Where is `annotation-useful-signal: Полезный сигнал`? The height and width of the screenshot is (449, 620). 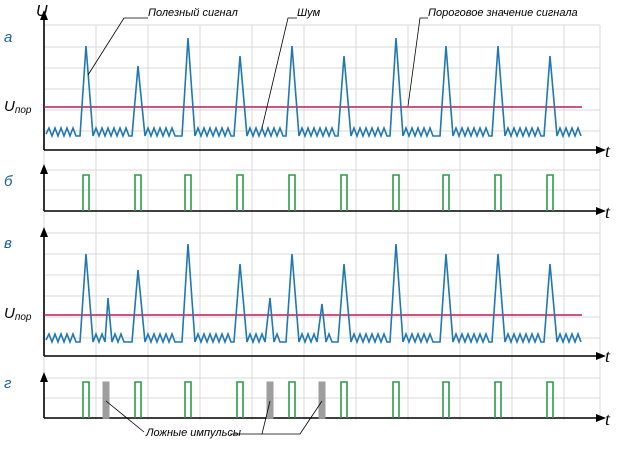
annotation-useful-signal: Полезный сигнал is located at coordinates (193, 13).